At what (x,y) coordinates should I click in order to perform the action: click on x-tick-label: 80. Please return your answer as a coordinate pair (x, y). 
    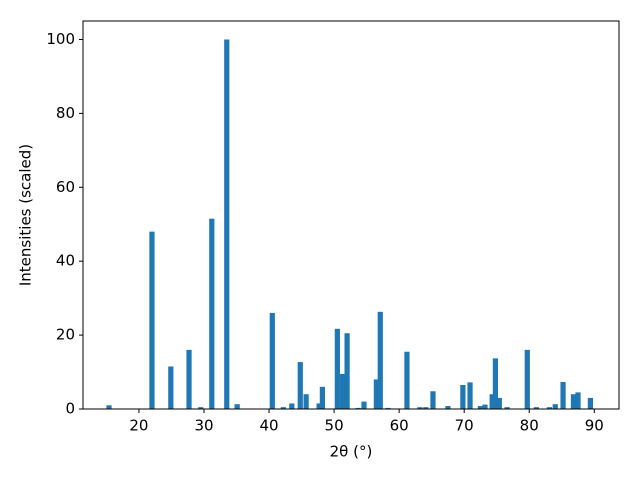
    Looking at the image, I should click on (529, 426).